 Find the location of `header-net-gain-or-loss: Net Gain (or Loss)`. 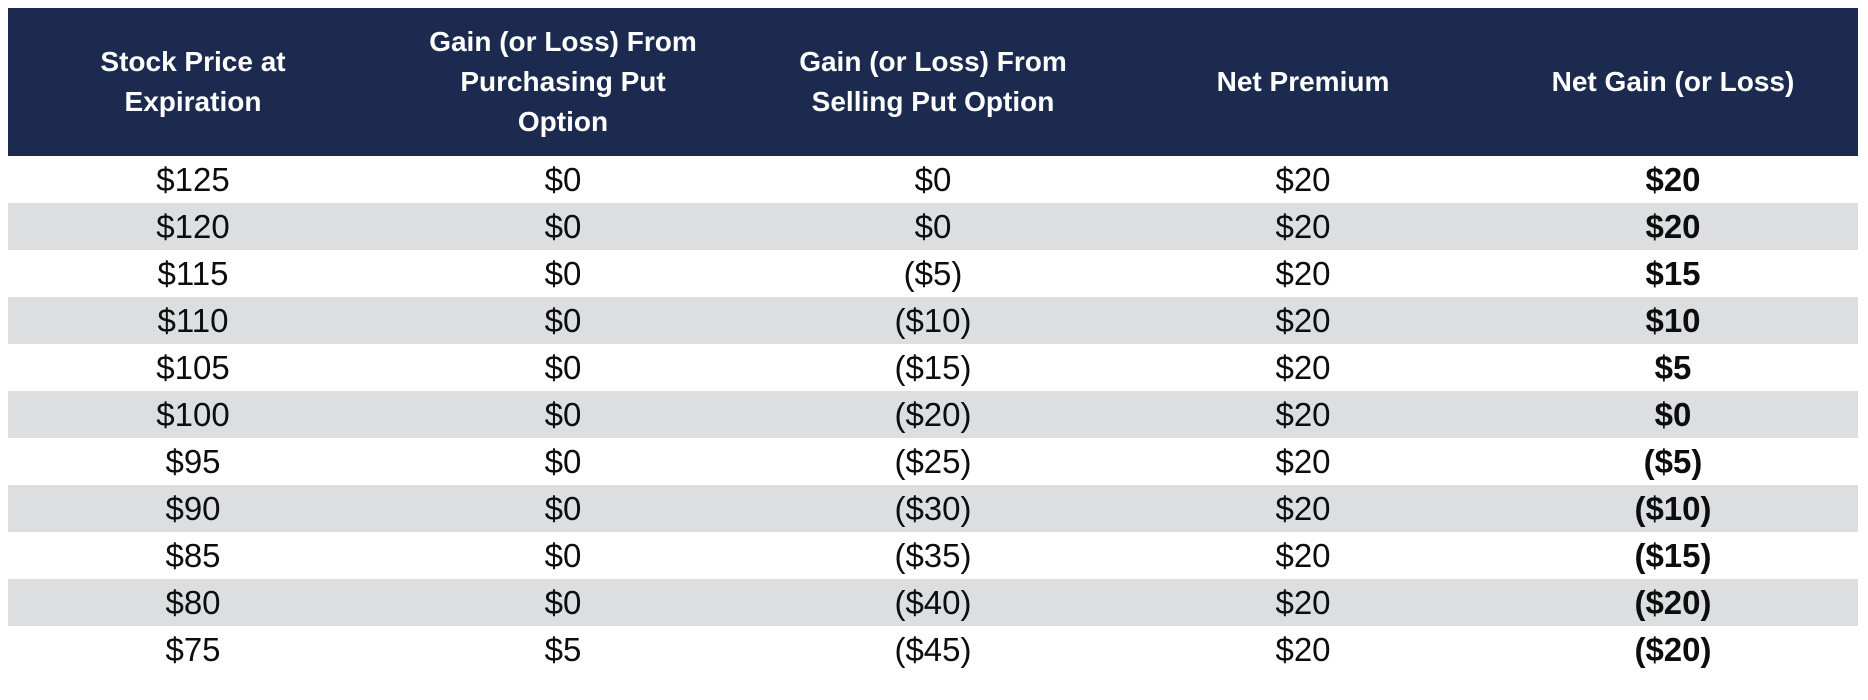

header-net-gain-or-loss: Net Gain (or Loss) is located at coordinates (1673, 82).